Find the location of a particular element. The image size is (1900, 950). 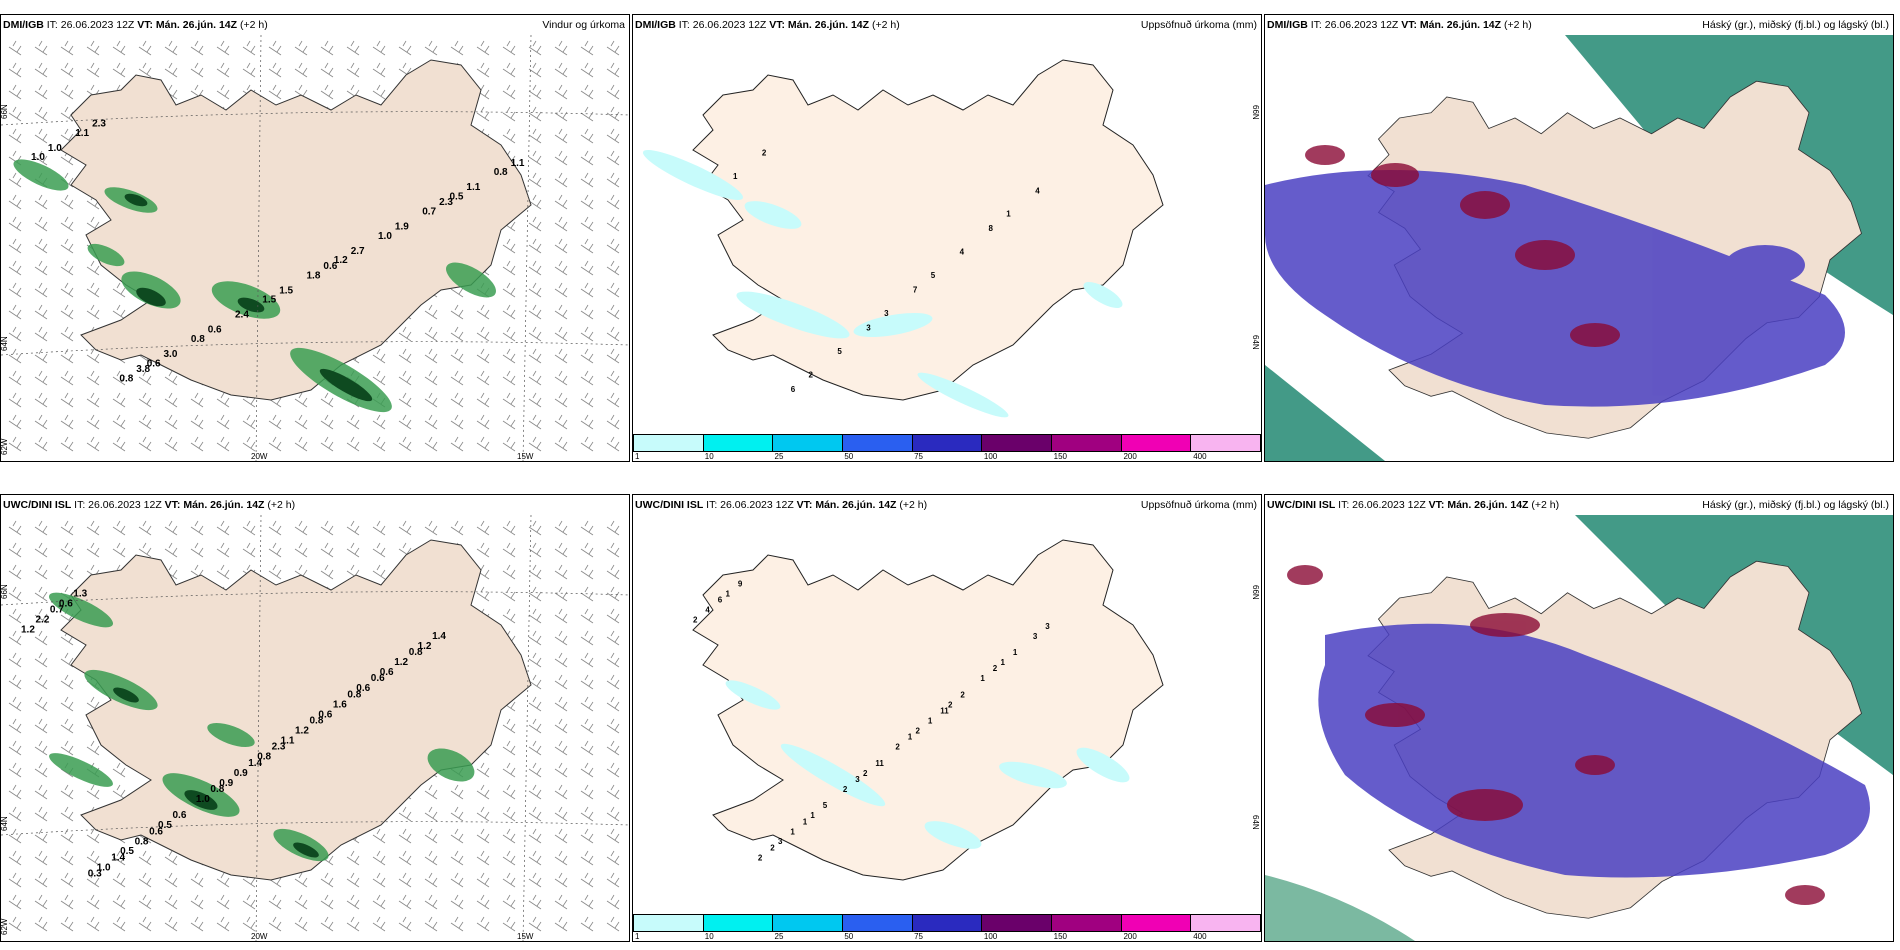

colorbar-label: 1 is located at coordinates (637, 456).